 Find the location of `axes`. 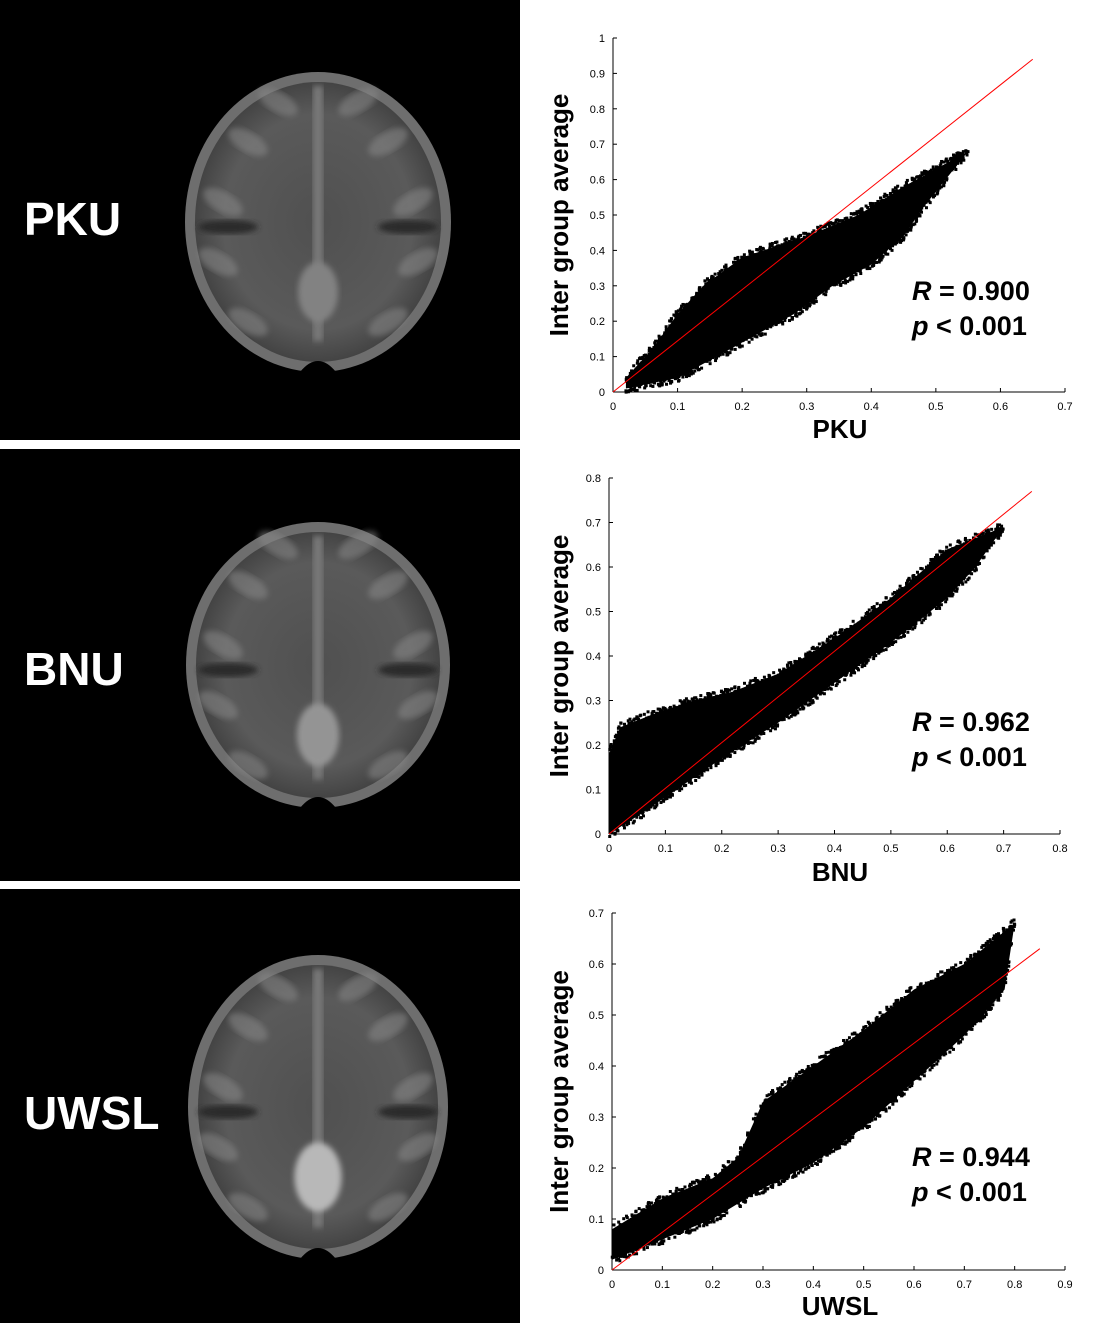

axes is located at coordinates (839, 215).